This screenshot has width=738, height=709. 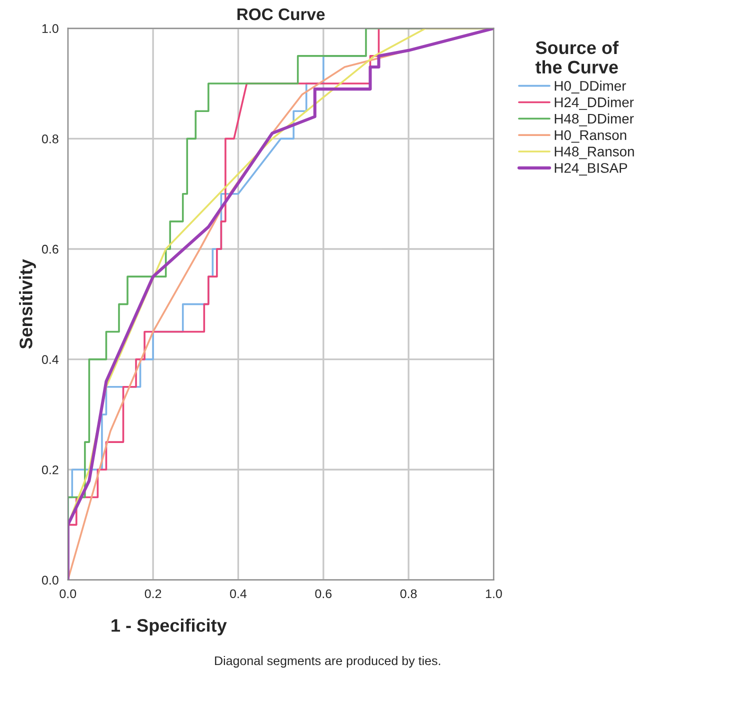 I want to click on text: Diagonal segments are produced by ties., so click(x=327, y=662).